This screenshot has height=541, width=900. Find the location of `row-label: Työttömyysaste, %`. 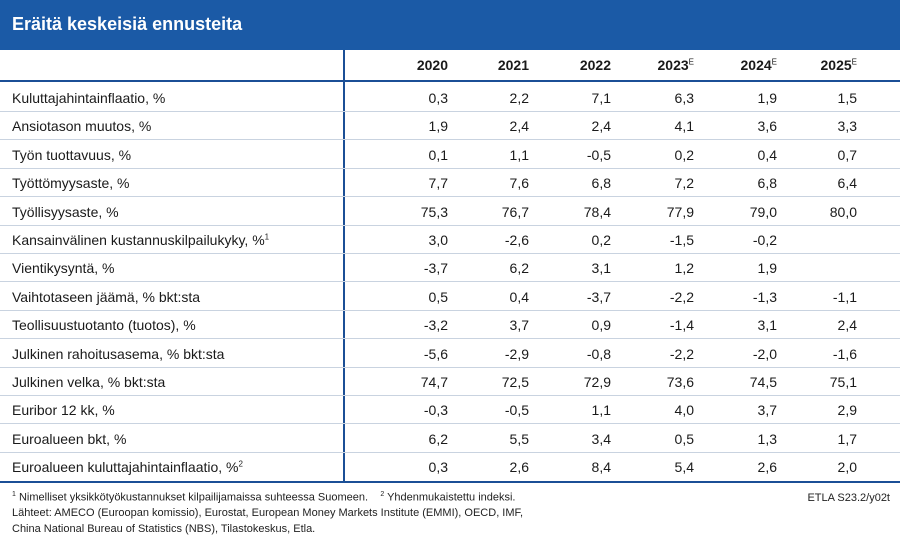

row-label: Työttömyysaste, % is located at coordinates (70, 183).